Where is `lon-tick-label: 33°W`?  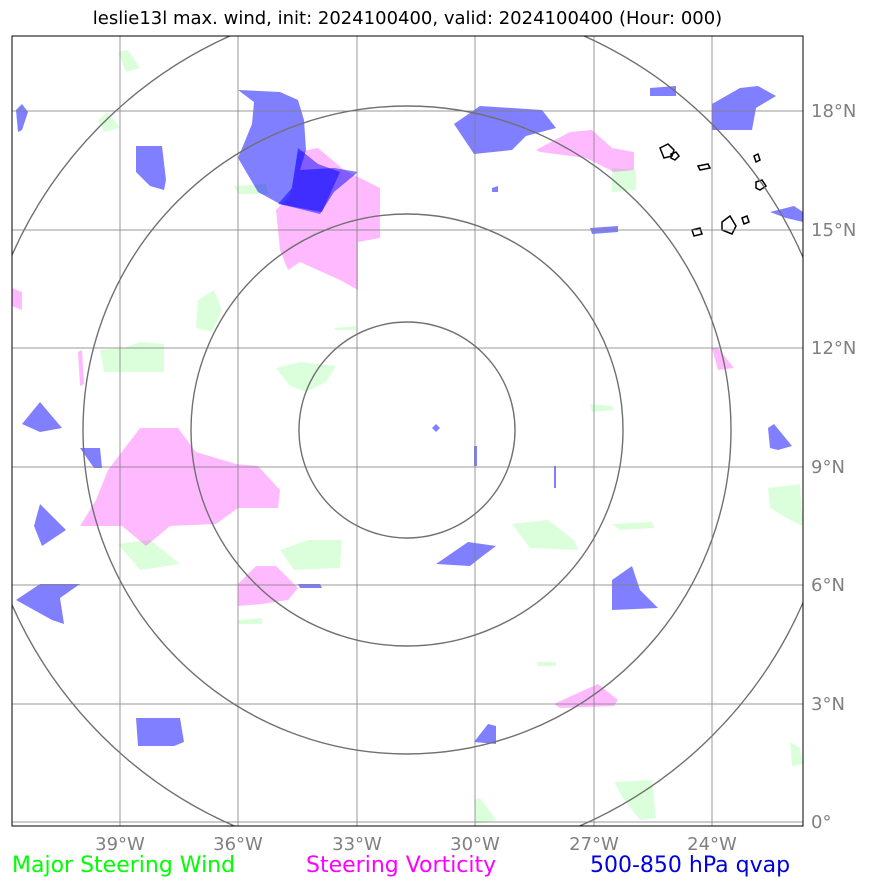 lon-tick-label: 33°W is located at coordinates (357, 844).